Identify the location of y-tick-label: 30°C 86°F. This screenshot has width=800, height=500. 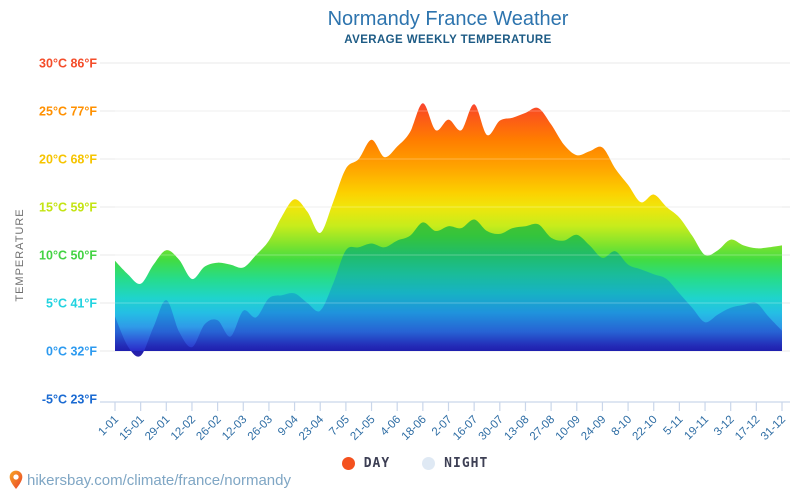
(68, 64).